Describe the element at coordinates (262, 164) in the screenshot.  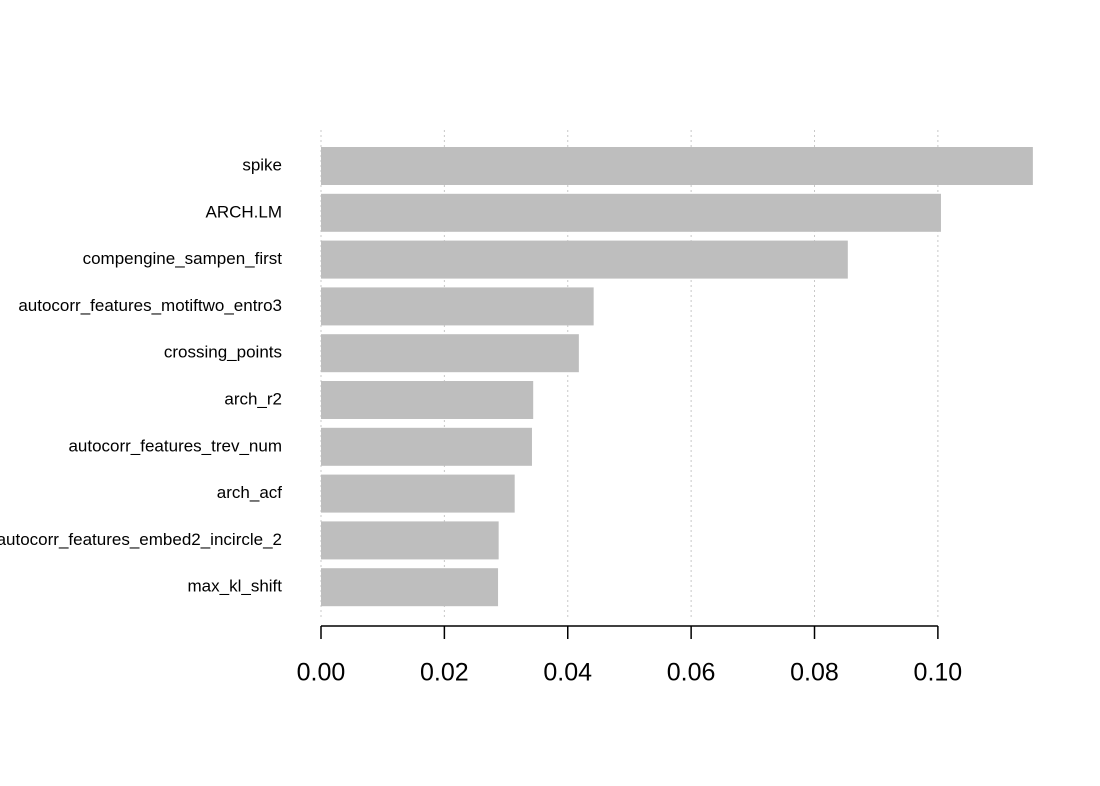
I see `category-label: spike` at that location.